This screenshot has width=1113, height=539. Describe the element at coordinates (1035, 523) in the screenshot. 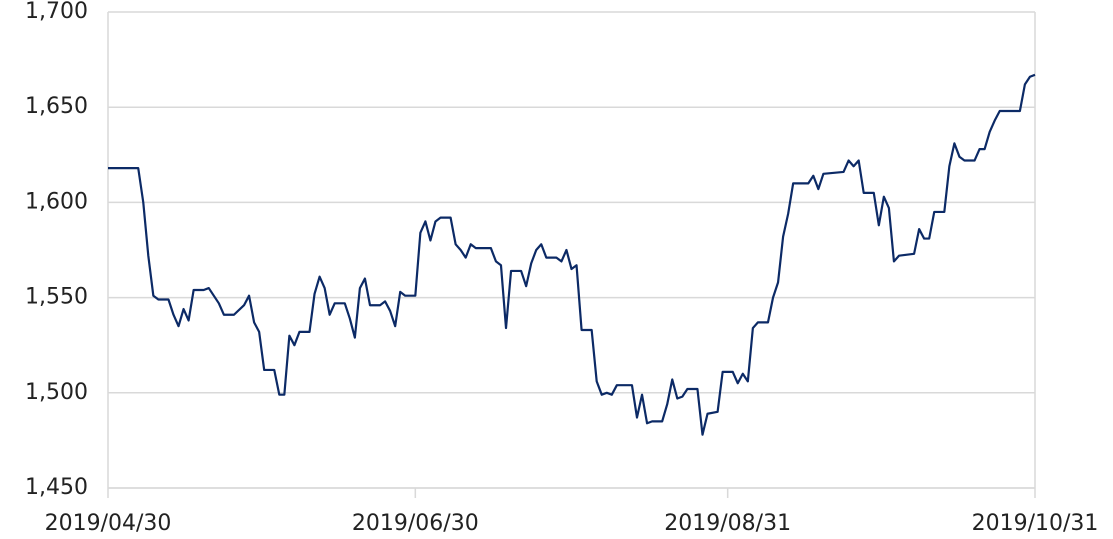

I see `x-tick-label: 2019/10/31` at that location.